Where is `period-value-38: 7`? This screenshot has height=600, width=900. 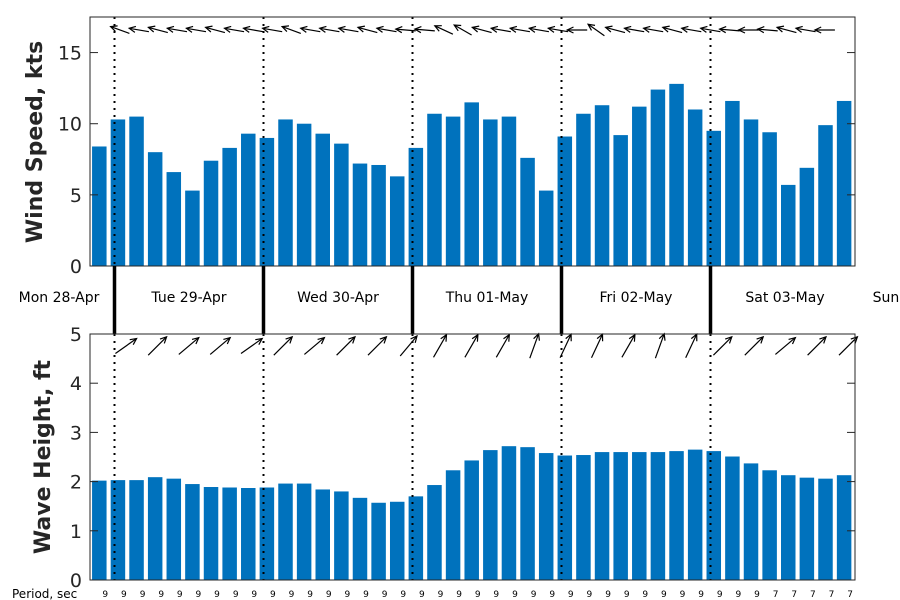
period-value-38: 7 is located at coordinates (813, 595).